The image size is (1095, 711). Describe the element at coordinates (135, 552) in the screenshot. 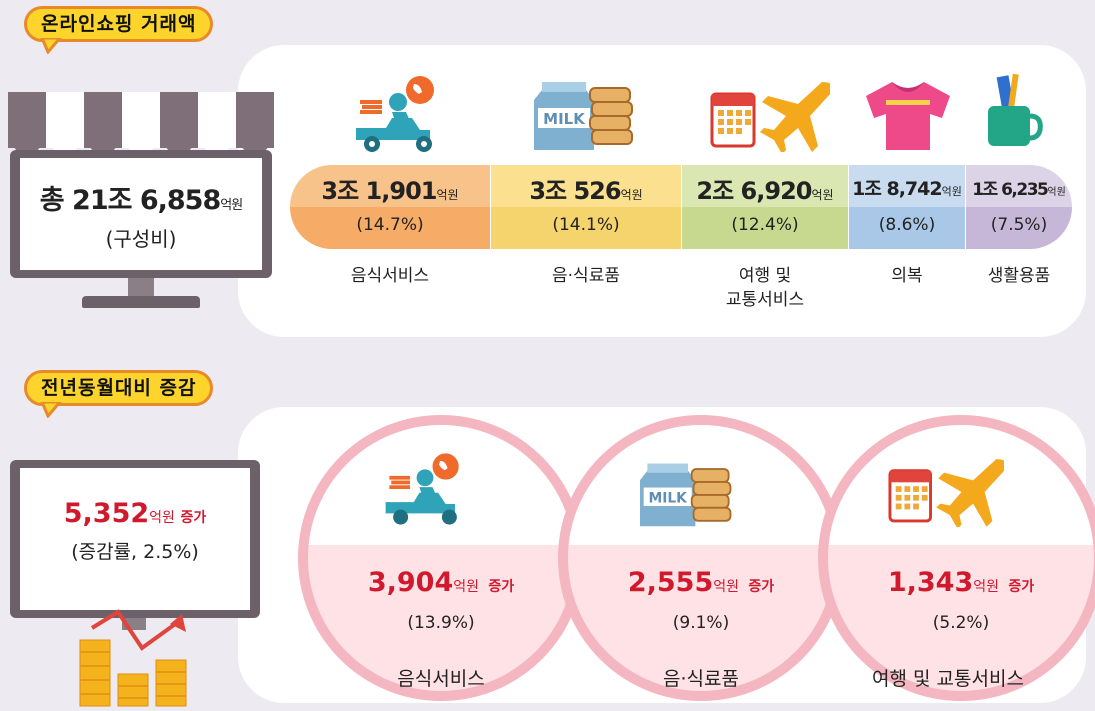

I see `growth-rate: (증감률, 2.5%)` at that location.